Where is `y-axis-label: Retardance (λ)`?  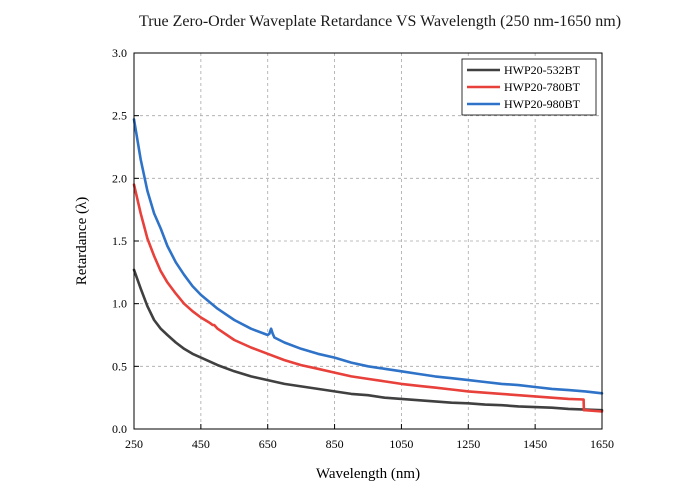 y-axis-label: Retardance (λ) is located at coordinates (82, 241).